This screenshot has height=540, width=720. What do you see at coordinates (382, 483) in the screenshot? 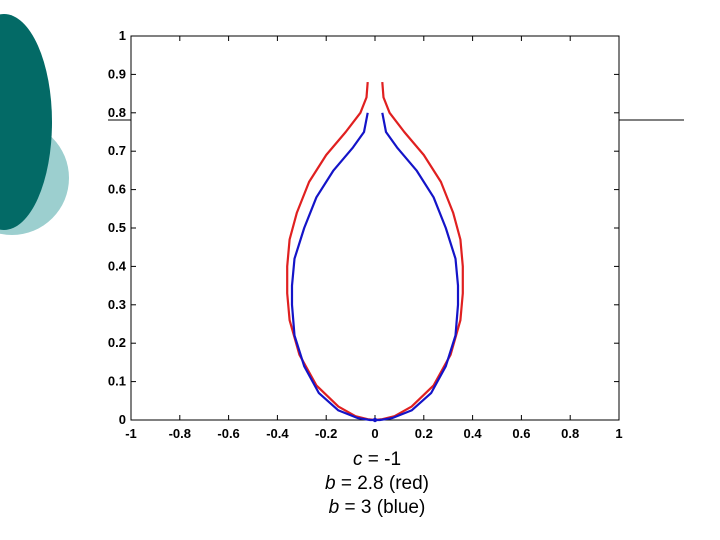
I see `caption-b-red-value: = 2.8 (red)` at bounding box center [382, 483].